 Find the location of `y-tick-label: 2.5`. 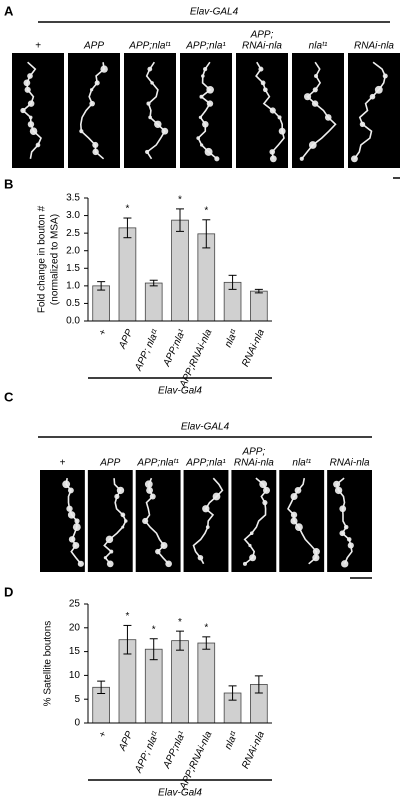

y-tick-label: 2.5 is located at coordinates (73, 233).